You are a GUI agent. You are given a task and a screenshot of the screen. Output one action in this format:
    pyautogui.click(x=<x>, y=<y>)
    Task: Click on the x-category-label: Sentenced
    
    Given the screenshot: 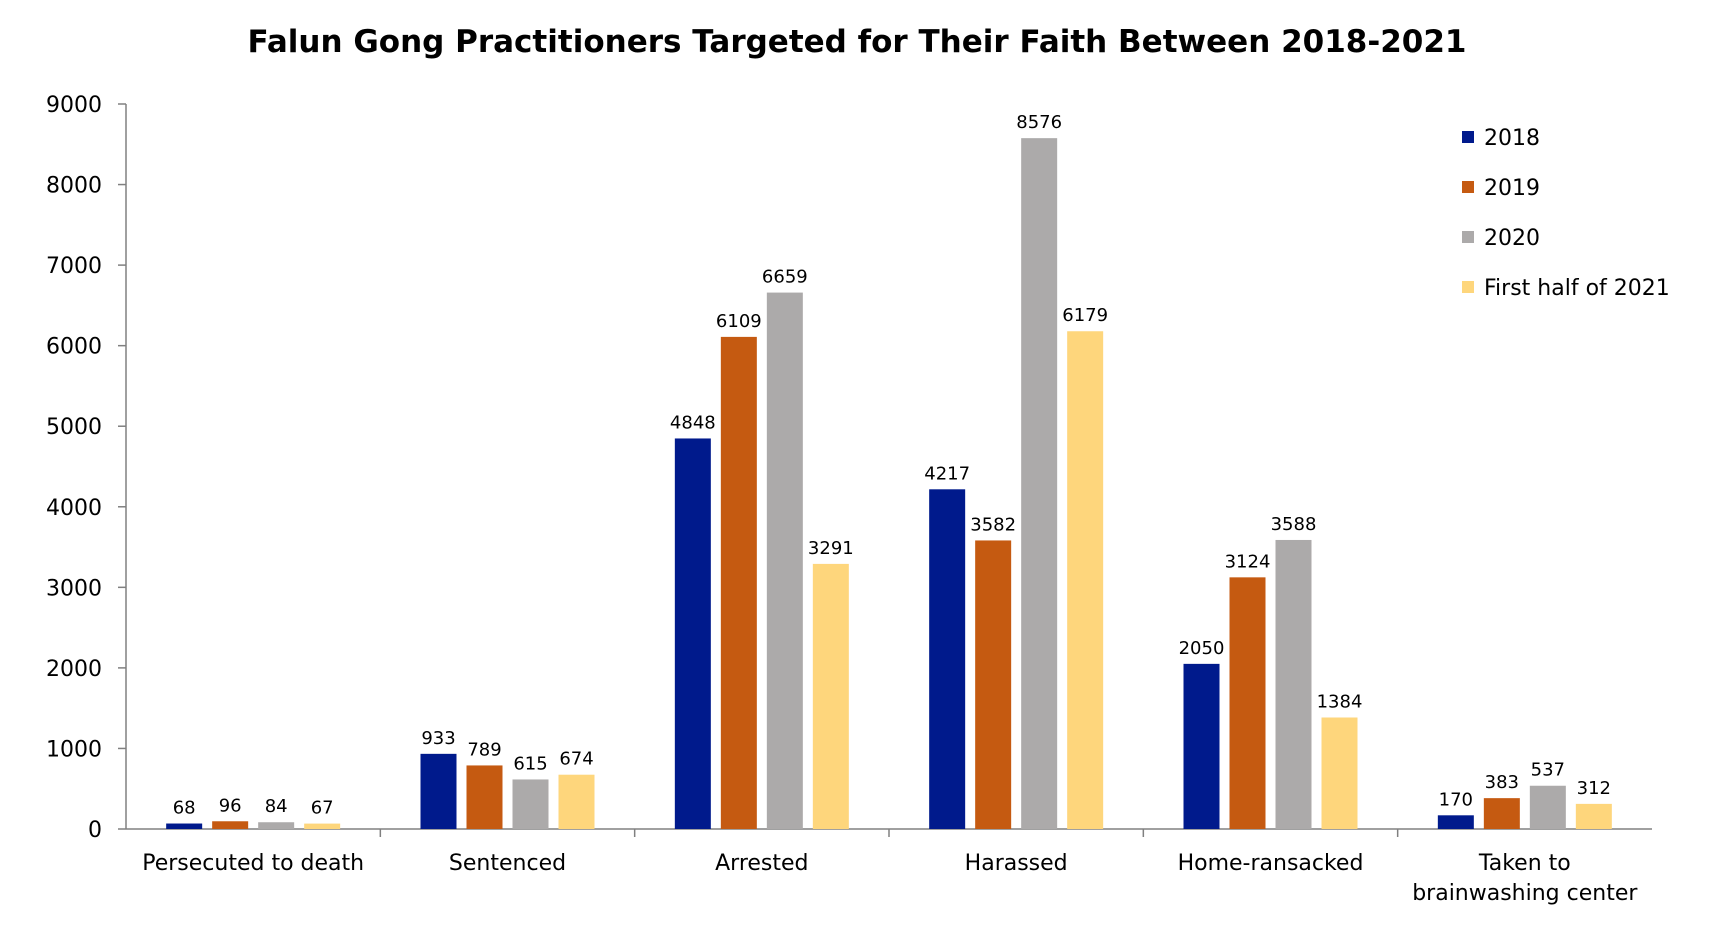 What is the action you would take?
    pyautogui.click(x=507, y=863)
    